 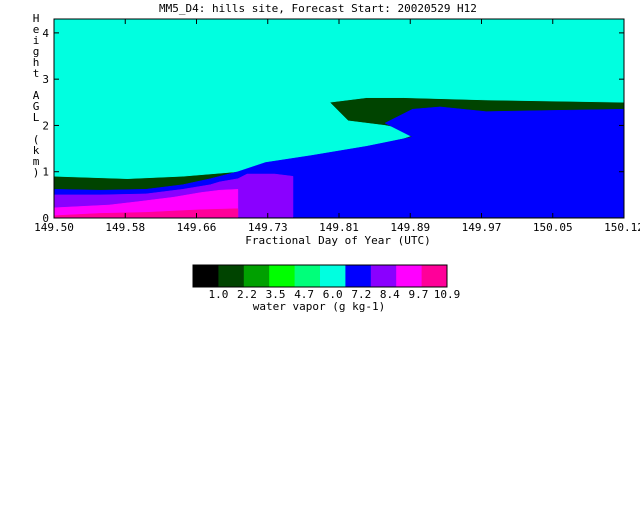 I want to click on colorbar-tick-label: 9.7, so click(x=418, y=294).